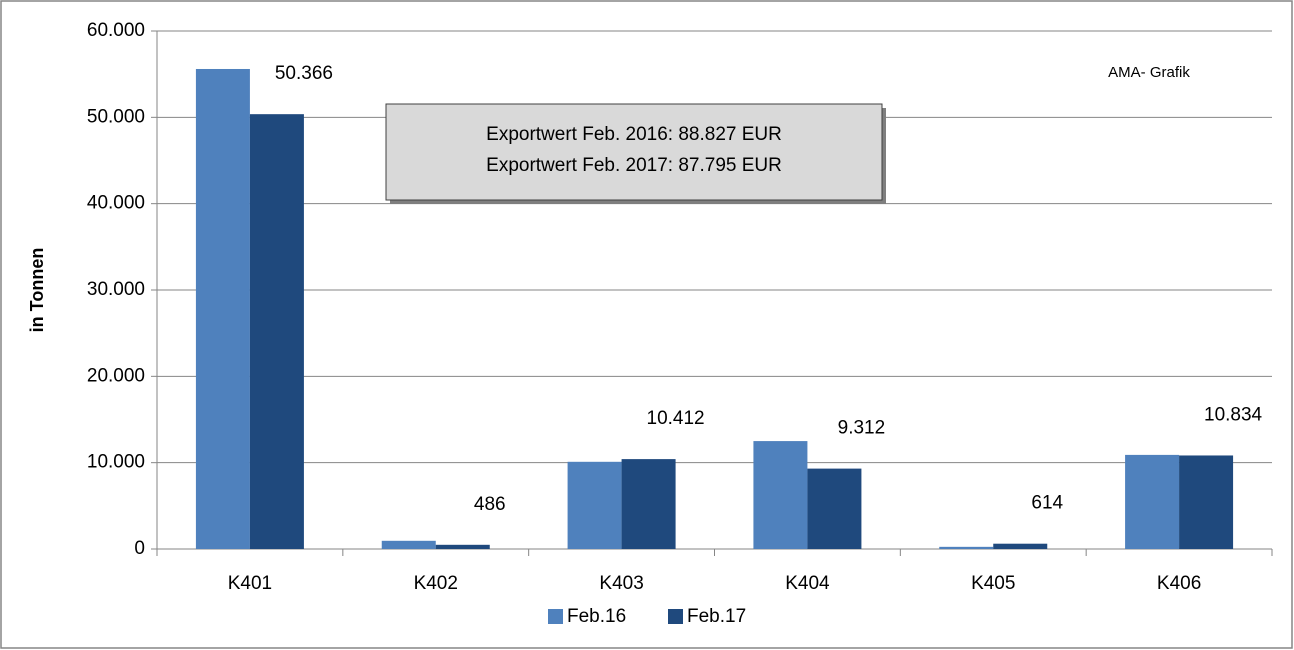 Image resolution: width=1294 pixels, height=650 pixels. Describe the element at coordinates (1047, 503) in the screenshot. I see `data-label: 614` at that location.